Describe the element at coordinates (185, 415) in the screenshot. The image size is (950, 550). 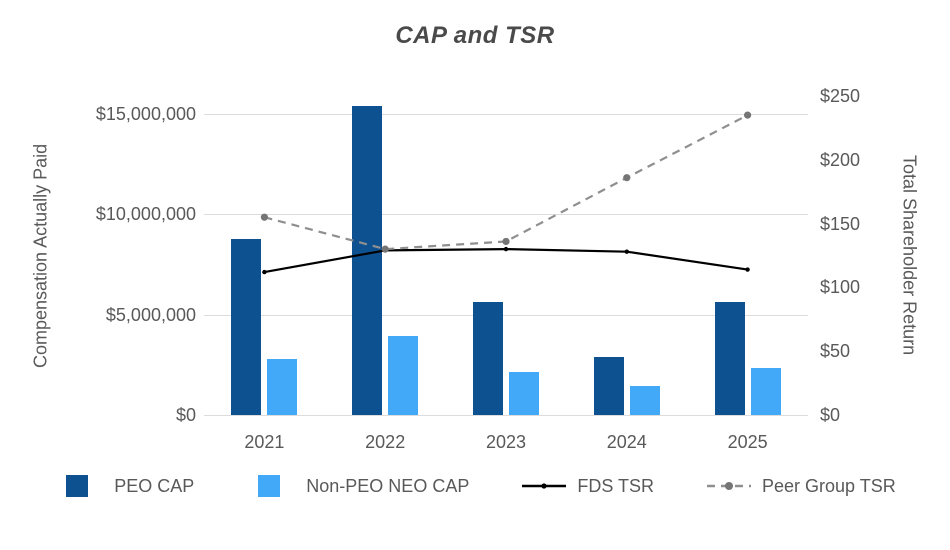
I see `left-tick-0: $0` at that location.